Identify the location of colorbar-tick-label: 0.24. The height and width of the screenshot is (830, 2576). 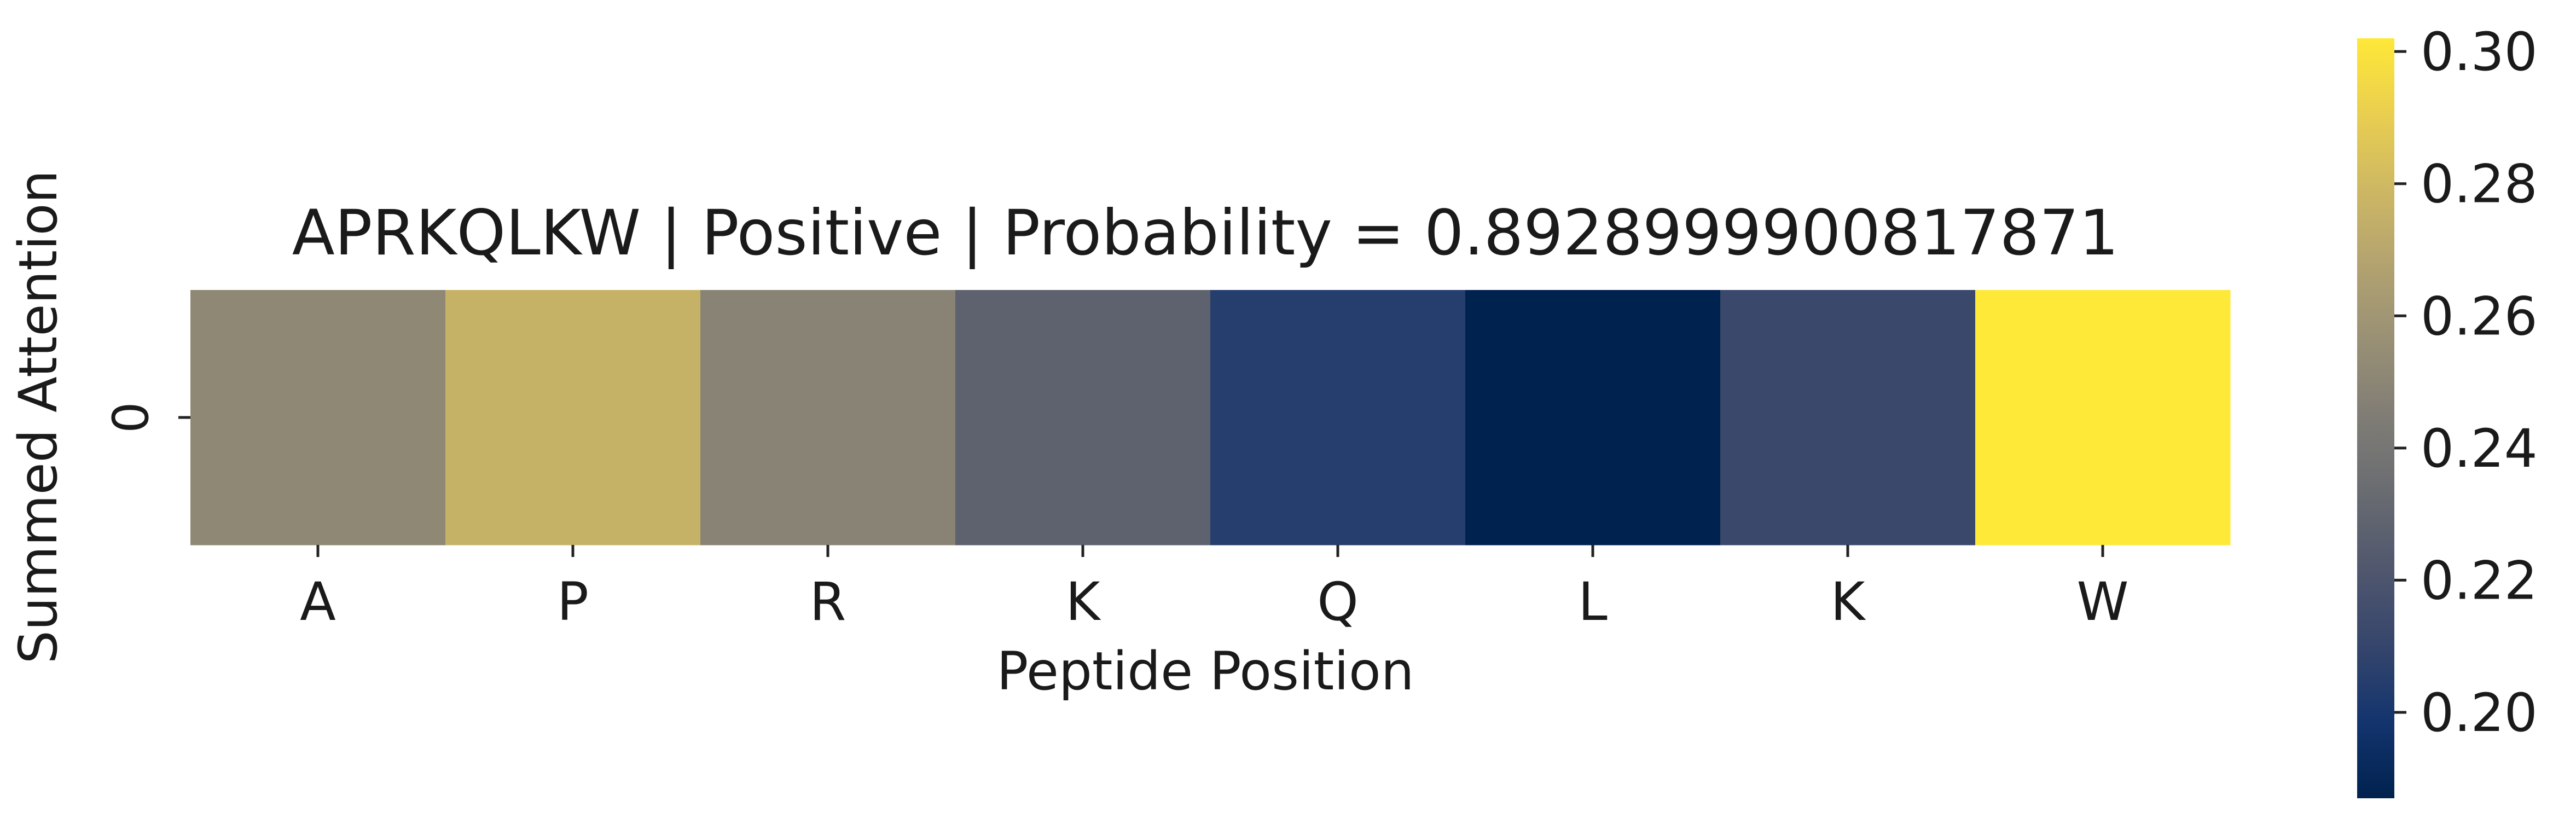
(2479, 448).